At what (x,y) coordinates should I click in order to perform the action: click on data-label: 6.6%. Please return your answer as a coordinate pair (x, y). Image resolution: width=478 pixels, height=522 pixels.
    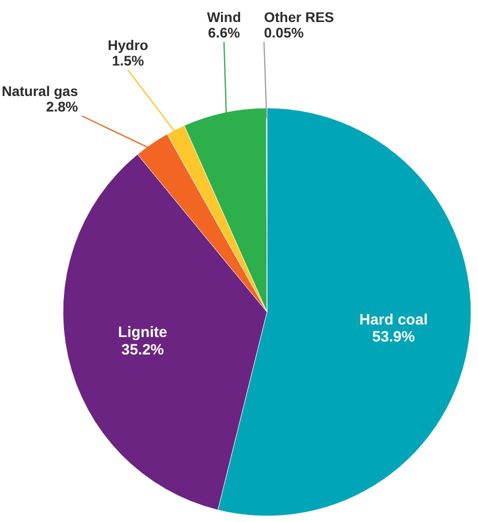
    Looking at the image, I should click on (224, 32).